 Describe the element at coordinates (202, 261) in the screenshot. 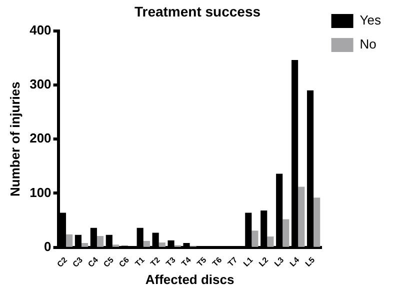

I see `x-tick-label: T5` at that location.